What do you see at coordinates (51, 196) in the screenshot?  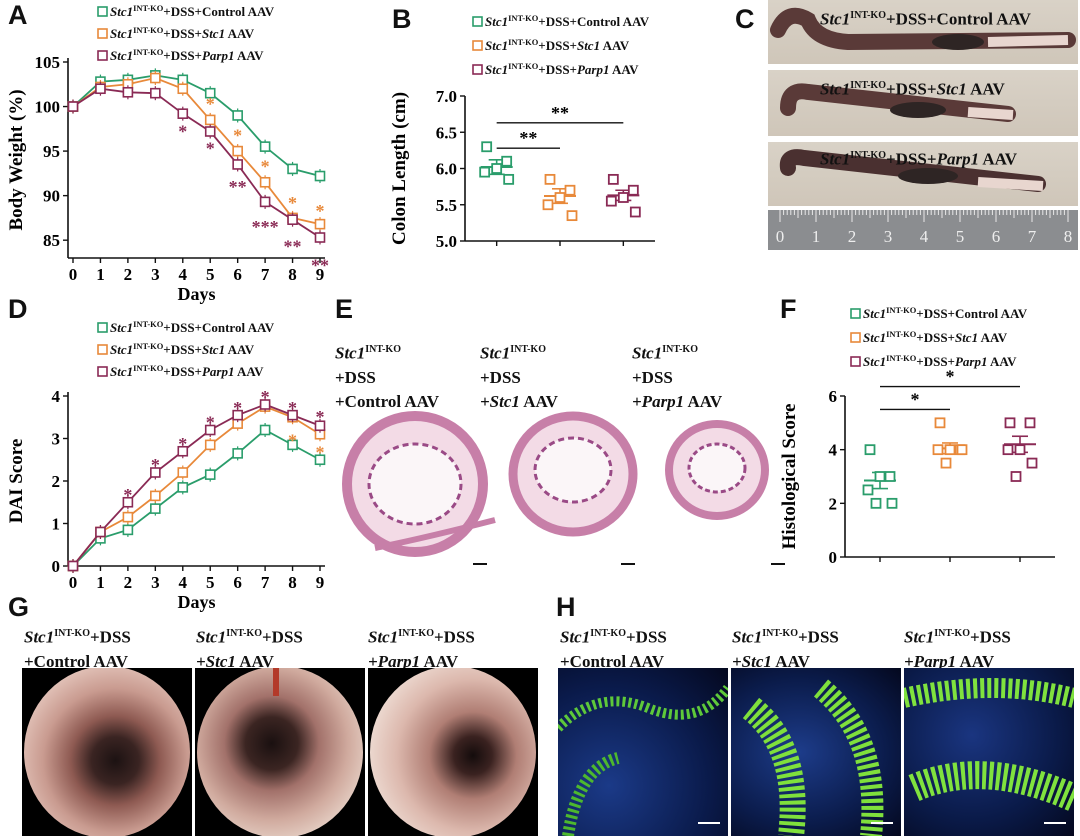 I see `y-tick-label: 90` at bounding box center [51, 196].